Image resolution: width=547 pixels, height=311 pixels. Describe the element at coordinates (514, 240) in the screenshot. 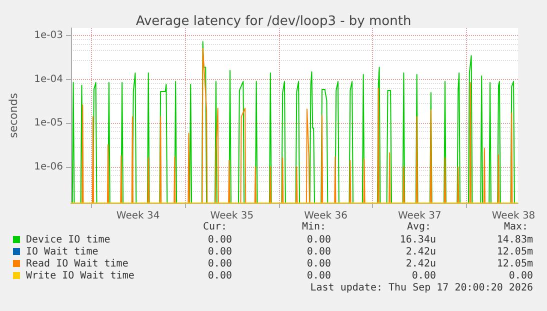

I see `text: 14.83m` at that location.